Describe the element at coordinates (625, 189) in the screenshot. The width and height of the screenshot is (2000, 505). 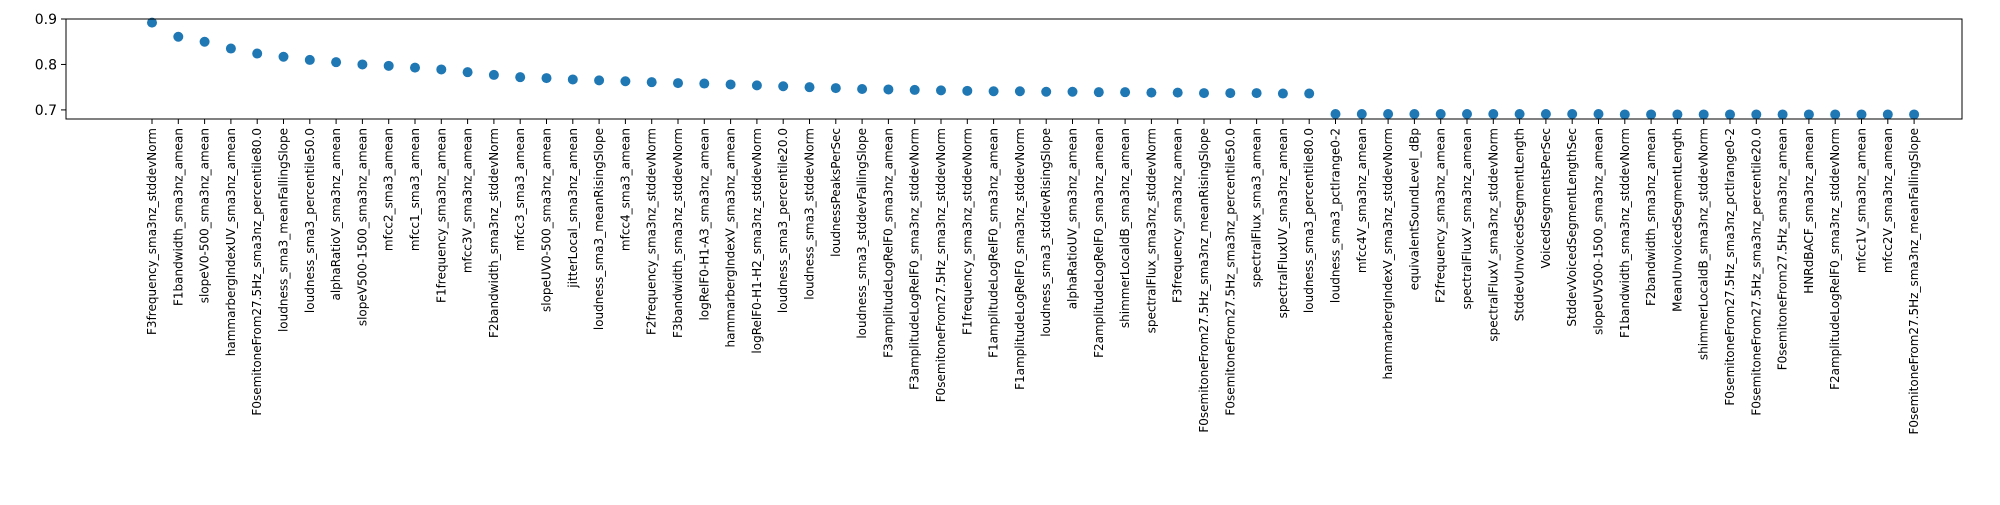
I see `x-tick-label: mfcc4_sma3_amean` at that location.